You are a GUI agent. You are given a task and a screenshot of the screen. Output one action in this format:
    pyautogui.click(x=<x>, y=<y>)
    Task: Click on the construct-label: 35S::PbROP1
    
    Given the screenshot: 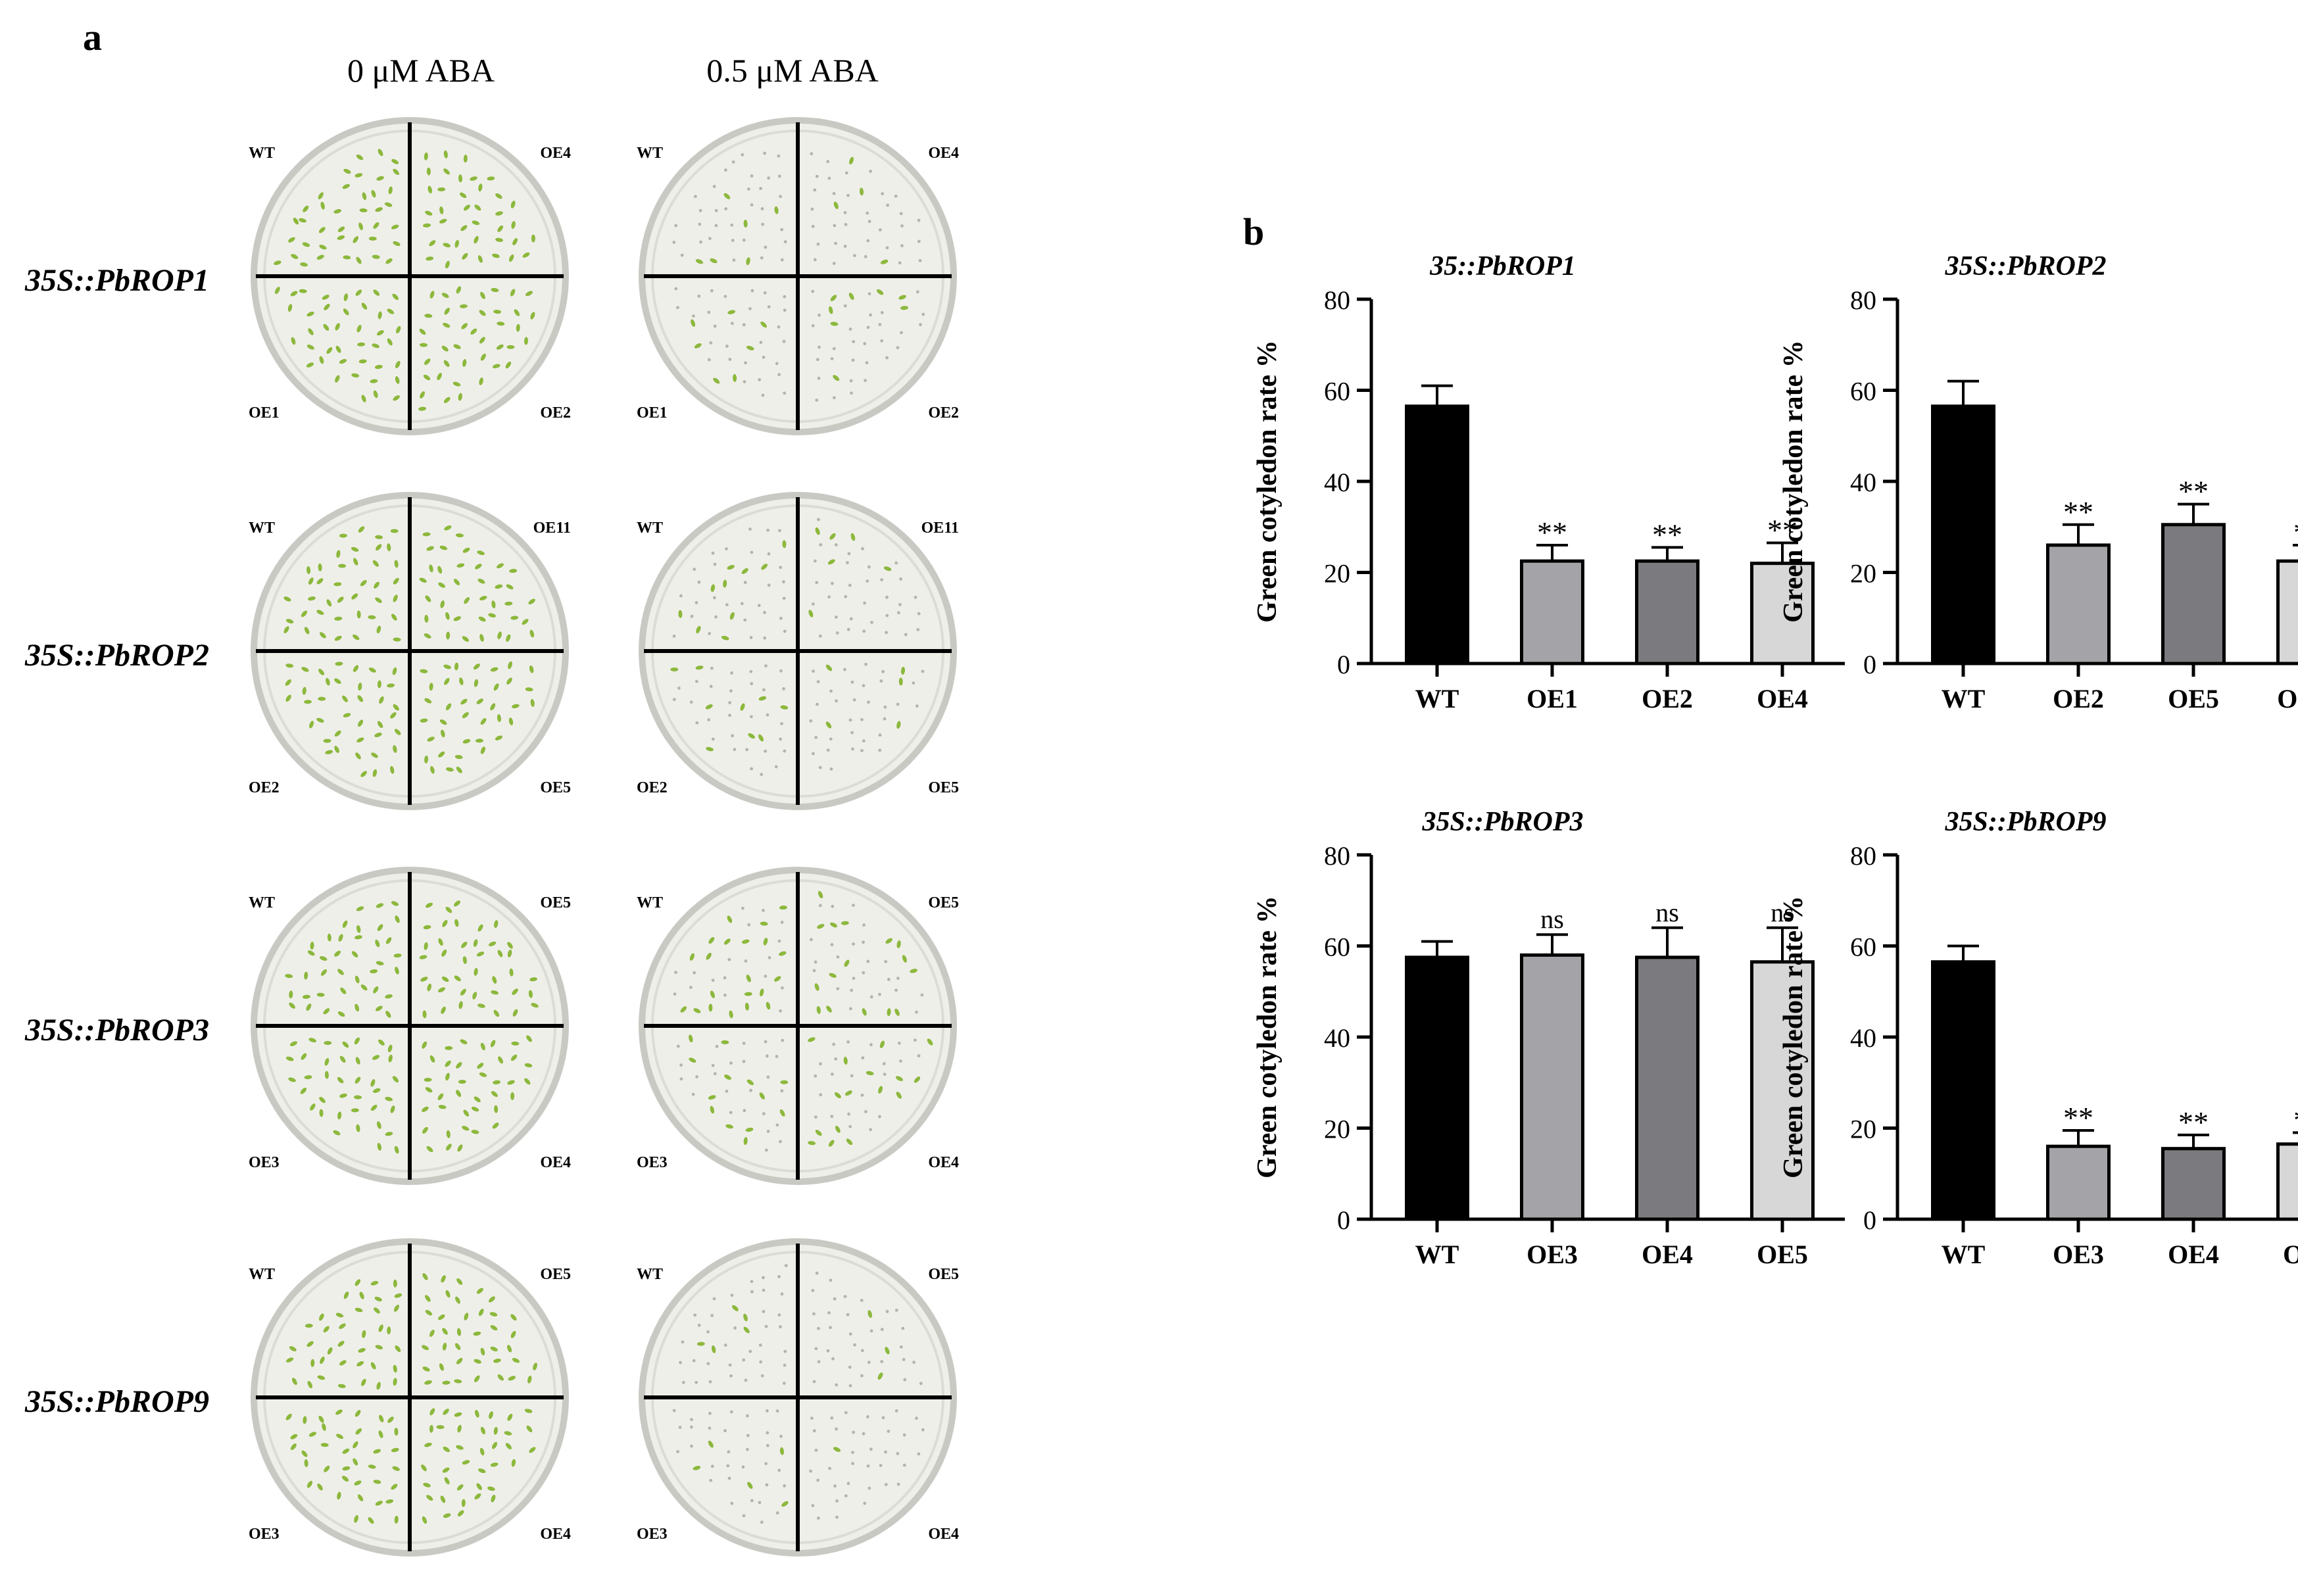 What is the action you would take?
    pyautogui.click(x=116, y=280)
    